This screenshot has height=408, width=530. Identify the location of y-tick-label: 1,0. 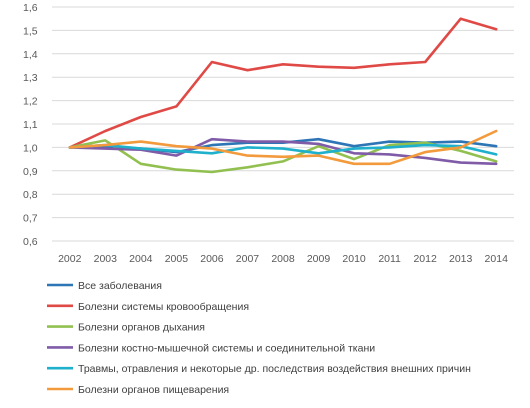
(30, 148).